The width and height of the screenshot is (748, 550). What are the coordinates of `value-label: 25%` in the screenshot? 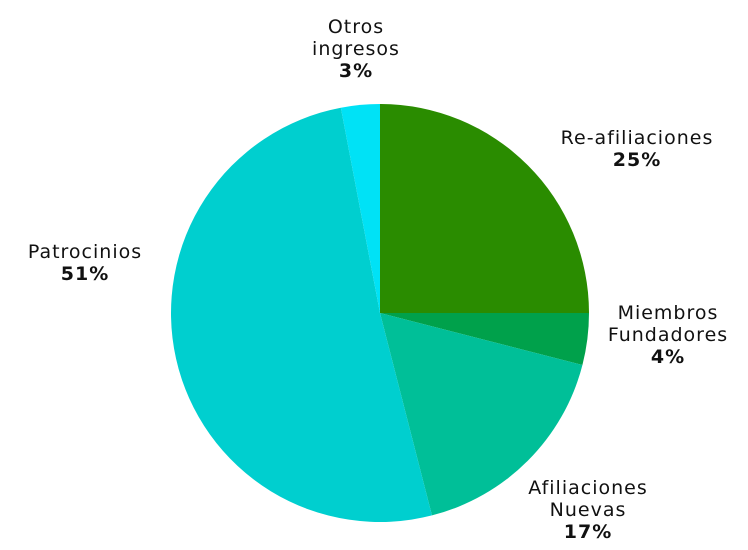 It's located at (637, 160).